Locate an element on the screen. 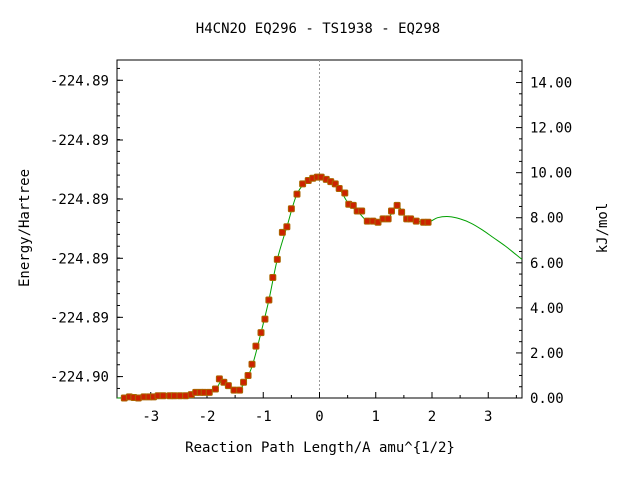 Image resolution: width=640 pixels, height=480 pixels. x-tick-label: 1 is located at coordinates (376, 417).